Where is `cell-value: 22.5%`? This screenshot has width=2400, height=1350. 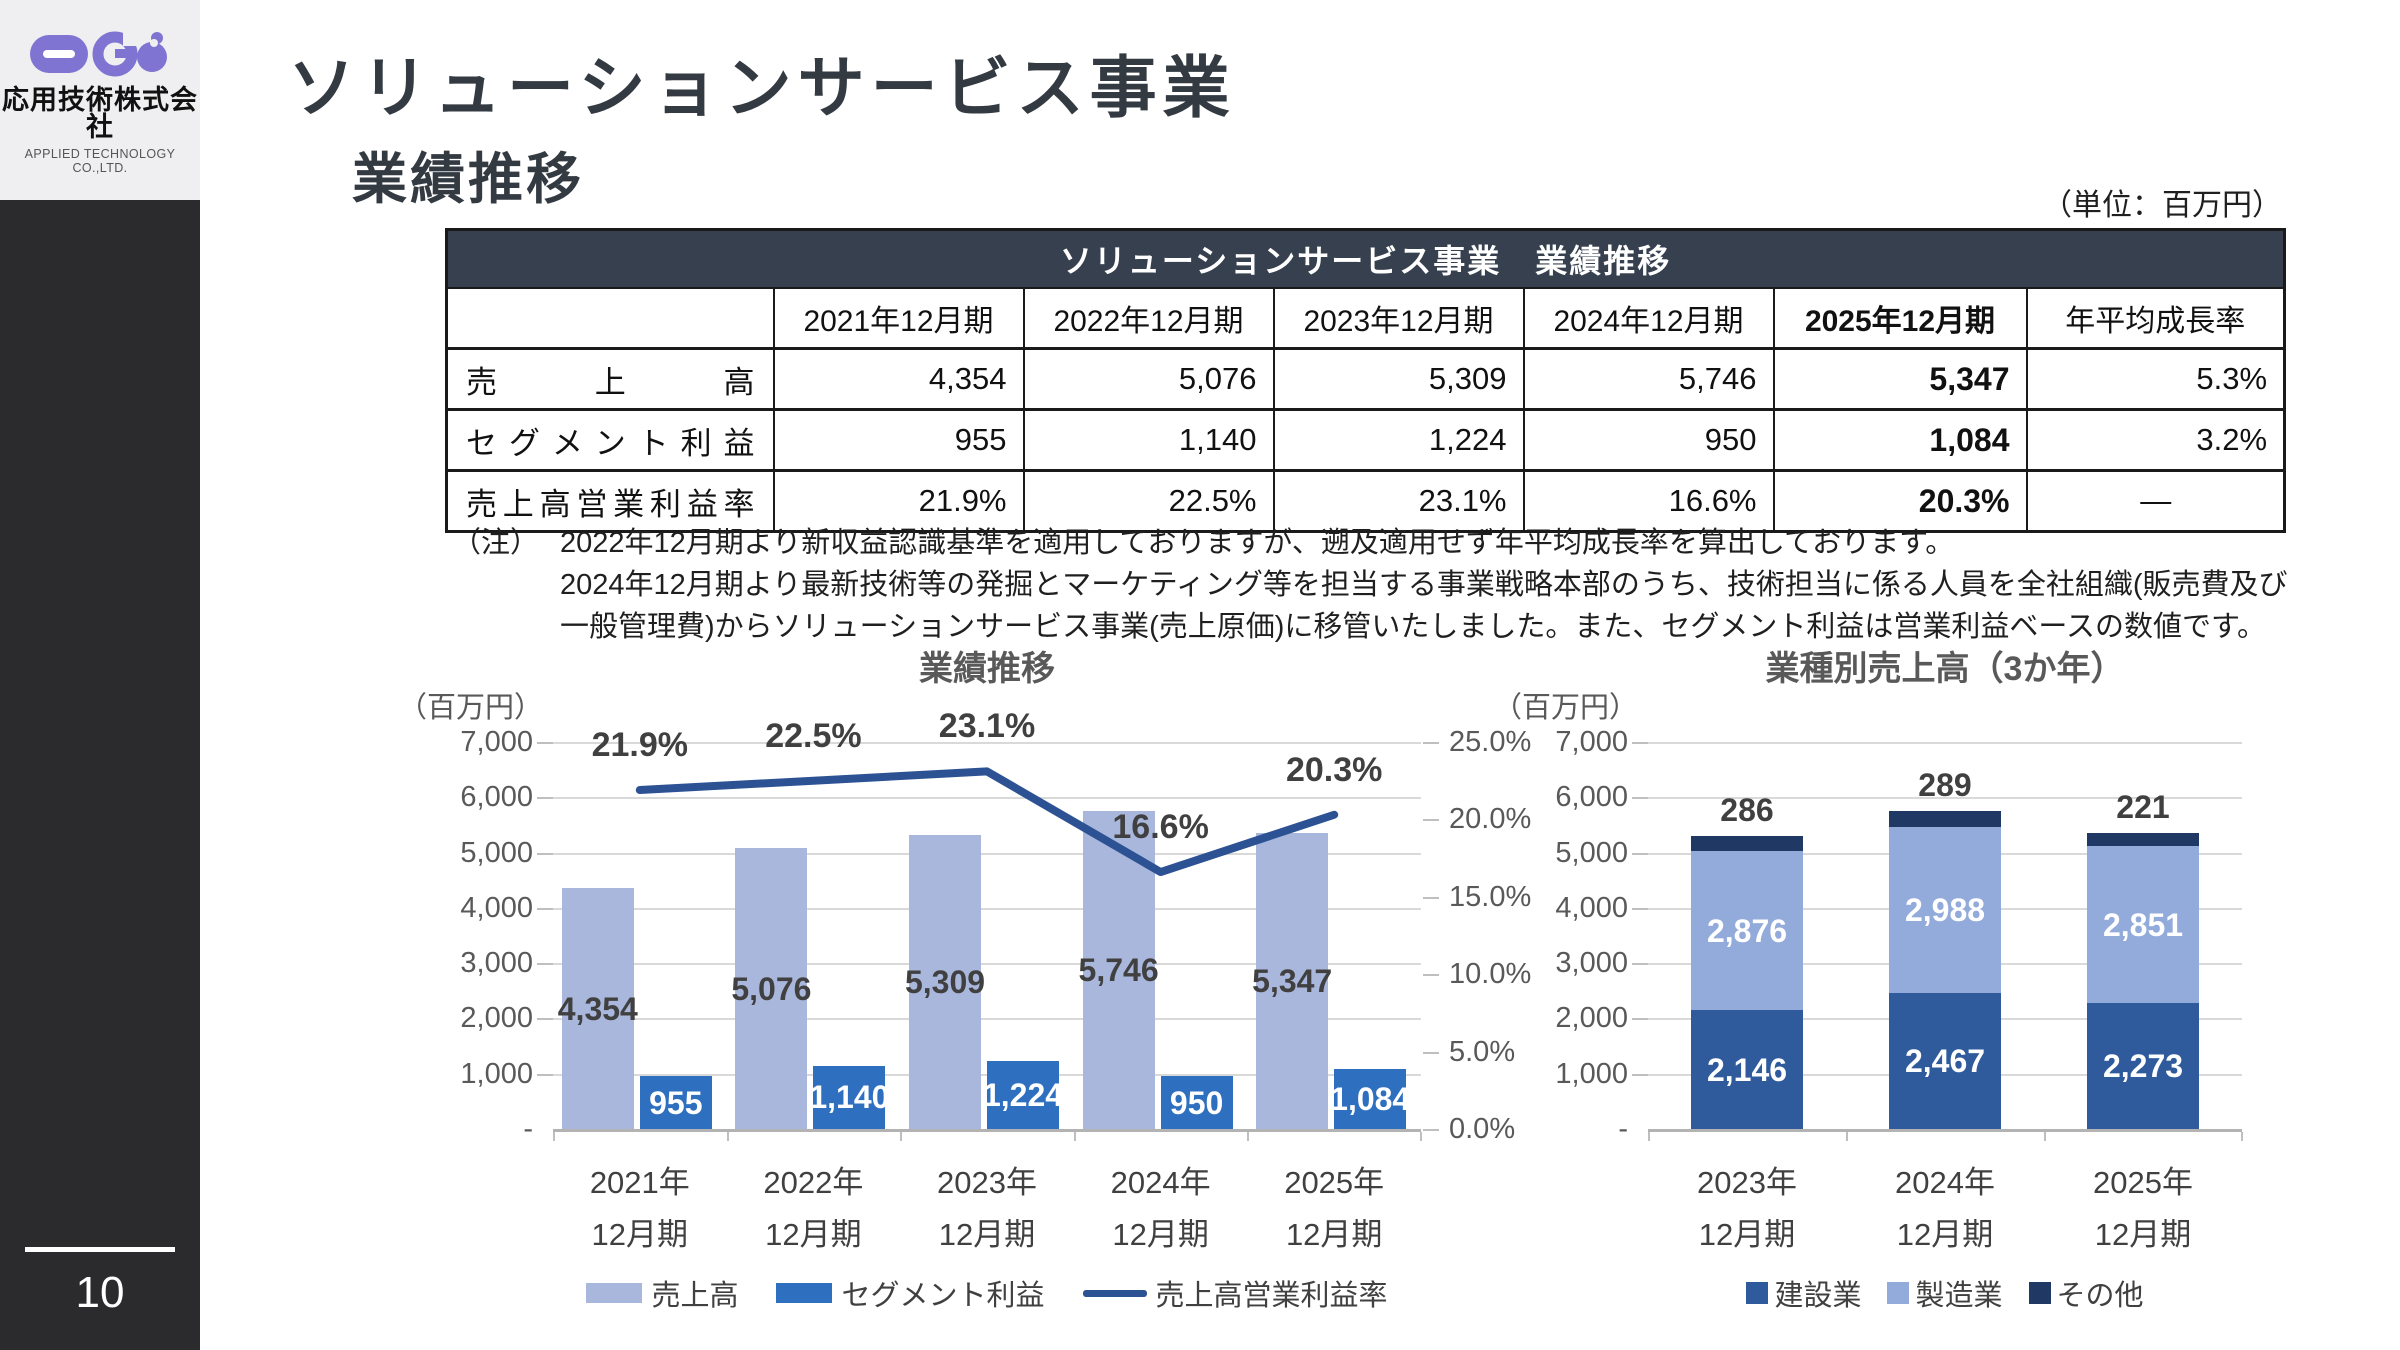 cell-value: 22.5% is located at coordinates (1148, 501).